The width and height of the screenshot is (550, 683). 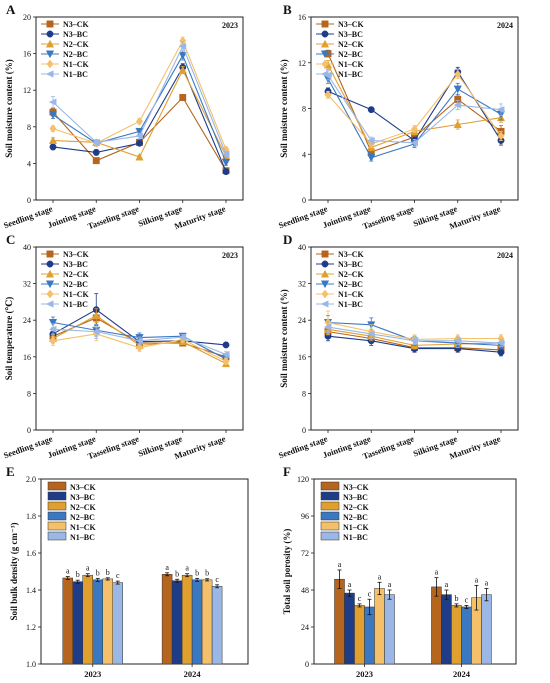 I want to click on legend-label: N3–CK, so click(x=351, y=254).